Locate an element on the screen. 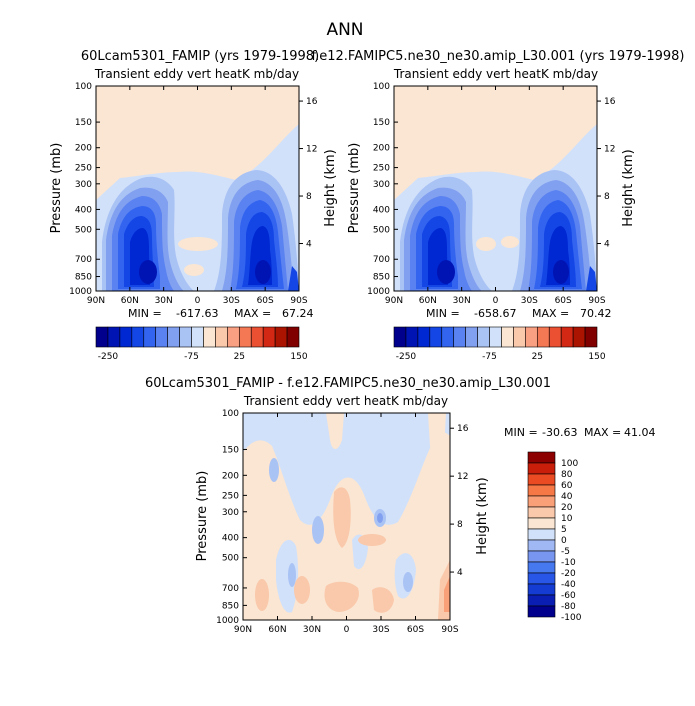  x-tick-label: 0 is located at coordinates (198, 301).